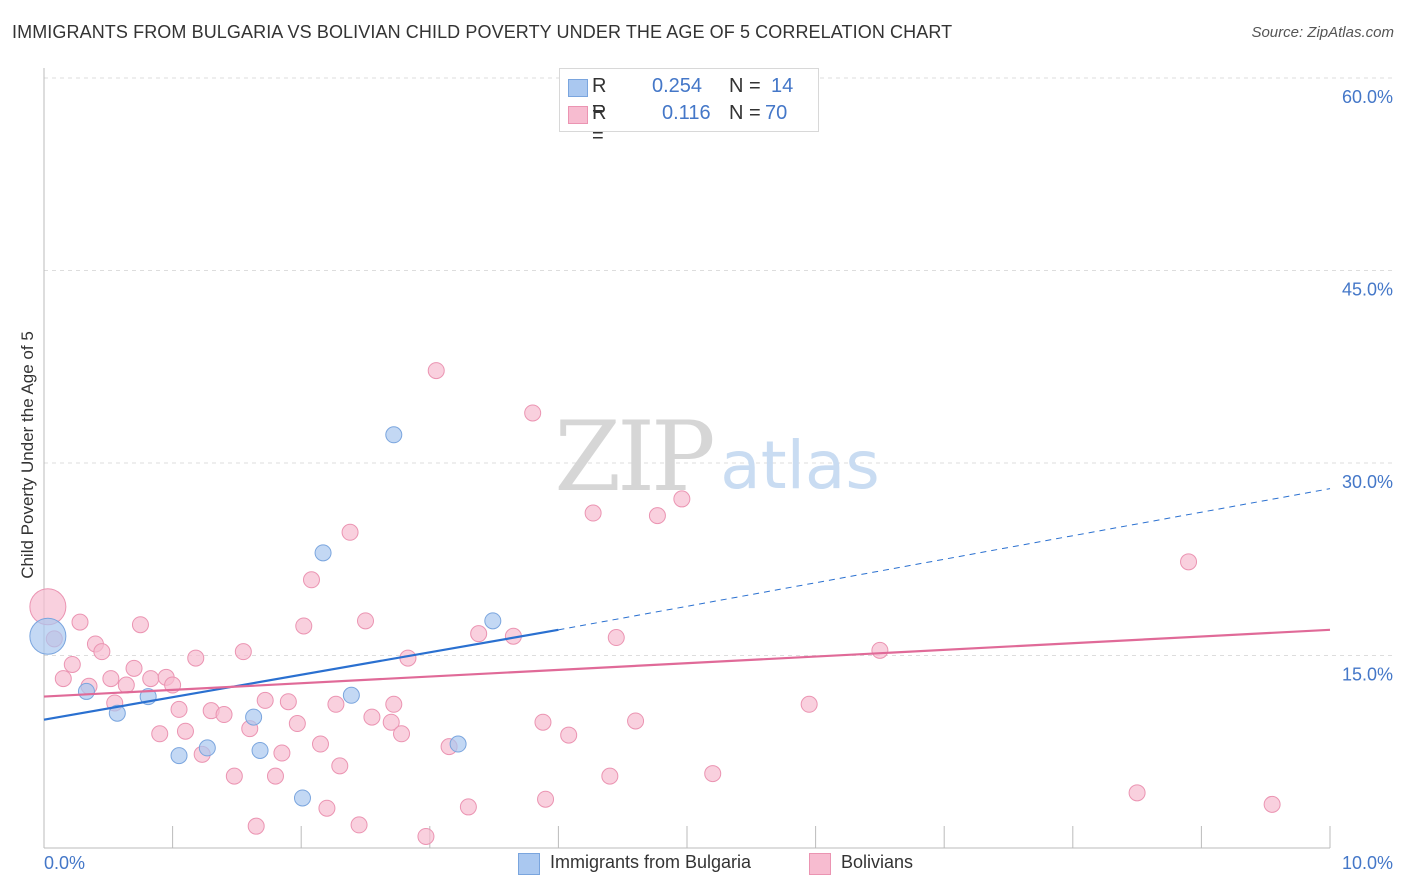  I want to click on watermark: ZIP atlas, so click(716, 457).